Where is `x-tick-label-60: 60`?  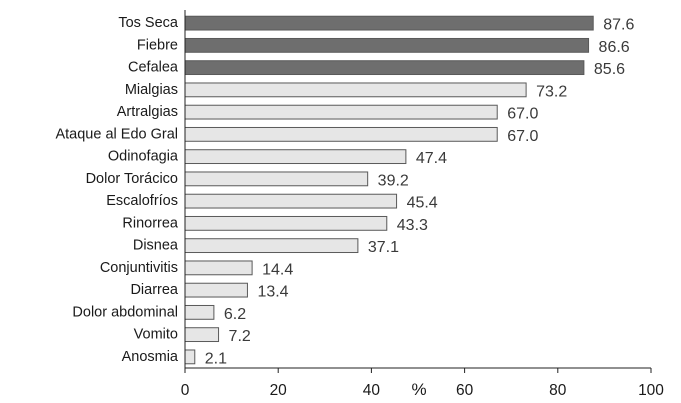
x-tick-label-60: 60 is located at coordinates (465, 390).